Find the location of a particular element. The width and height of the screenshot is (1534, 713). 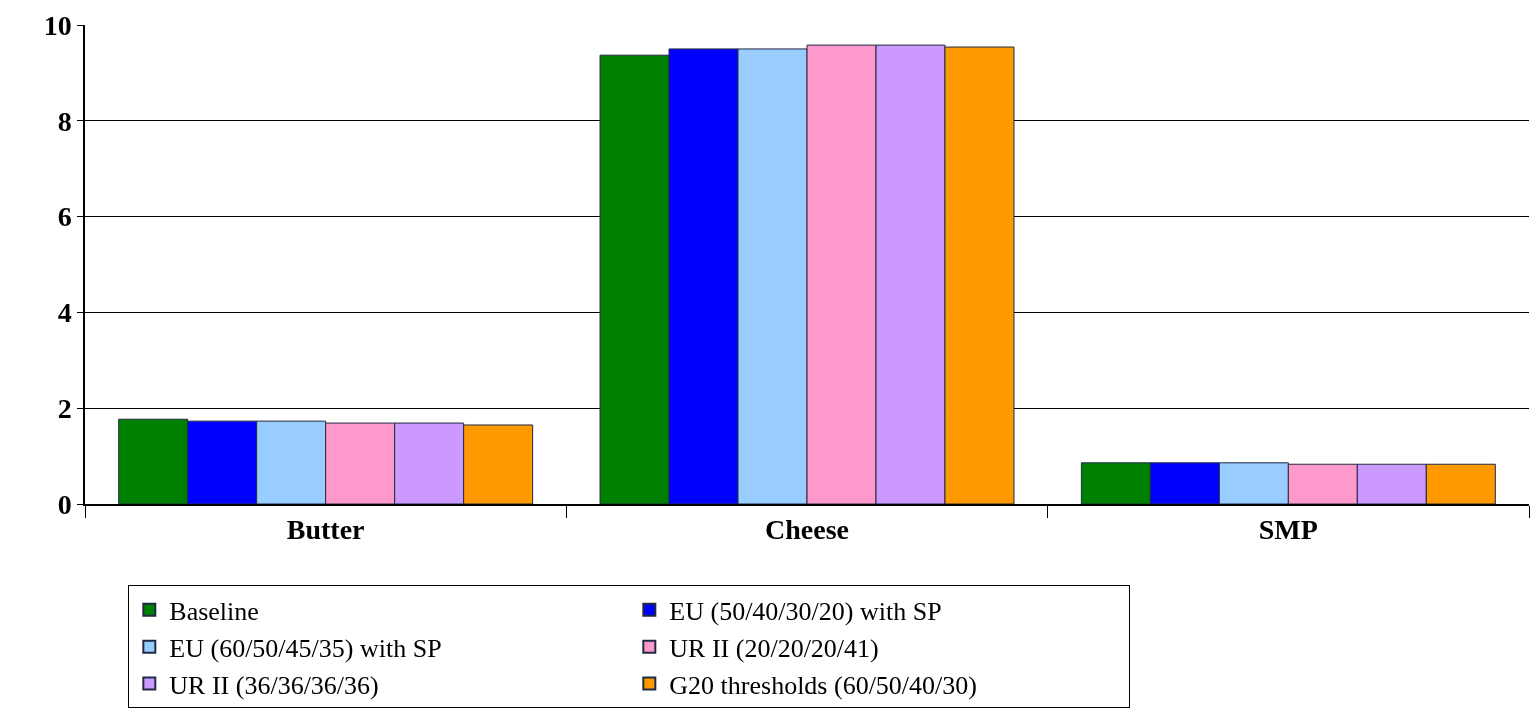

y-tick-label: 0 is located at coordinates (64, 504).